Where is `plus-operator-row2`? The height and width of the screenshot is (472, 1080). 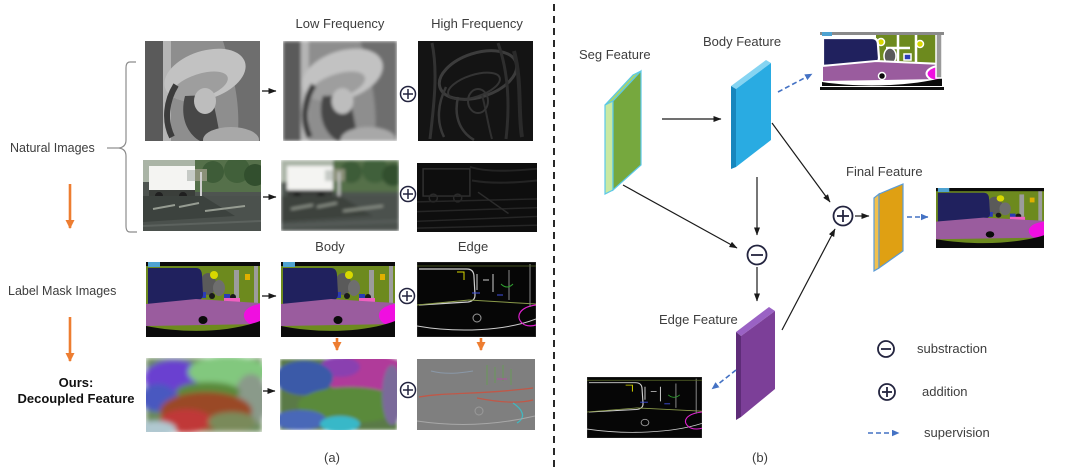 plus-operator-row2 is located at coordinates (408, 194).